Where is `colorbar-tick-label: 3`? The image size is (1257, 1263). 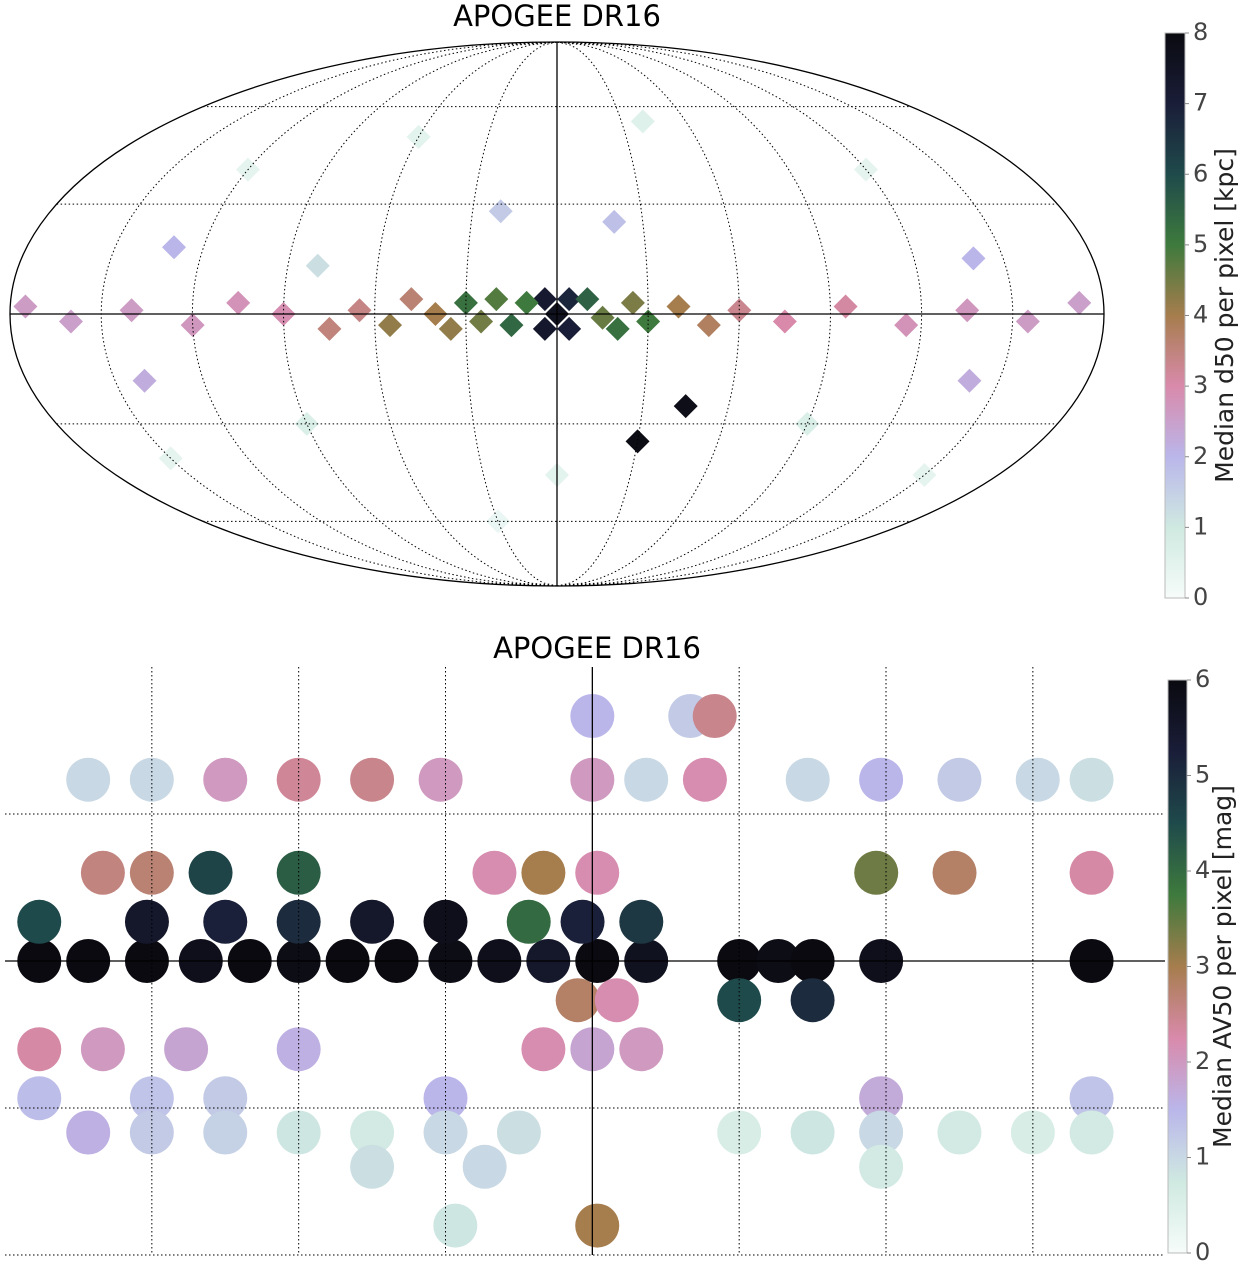 colorbar-tick-label: 3 is located at coordinates (1200, 385).